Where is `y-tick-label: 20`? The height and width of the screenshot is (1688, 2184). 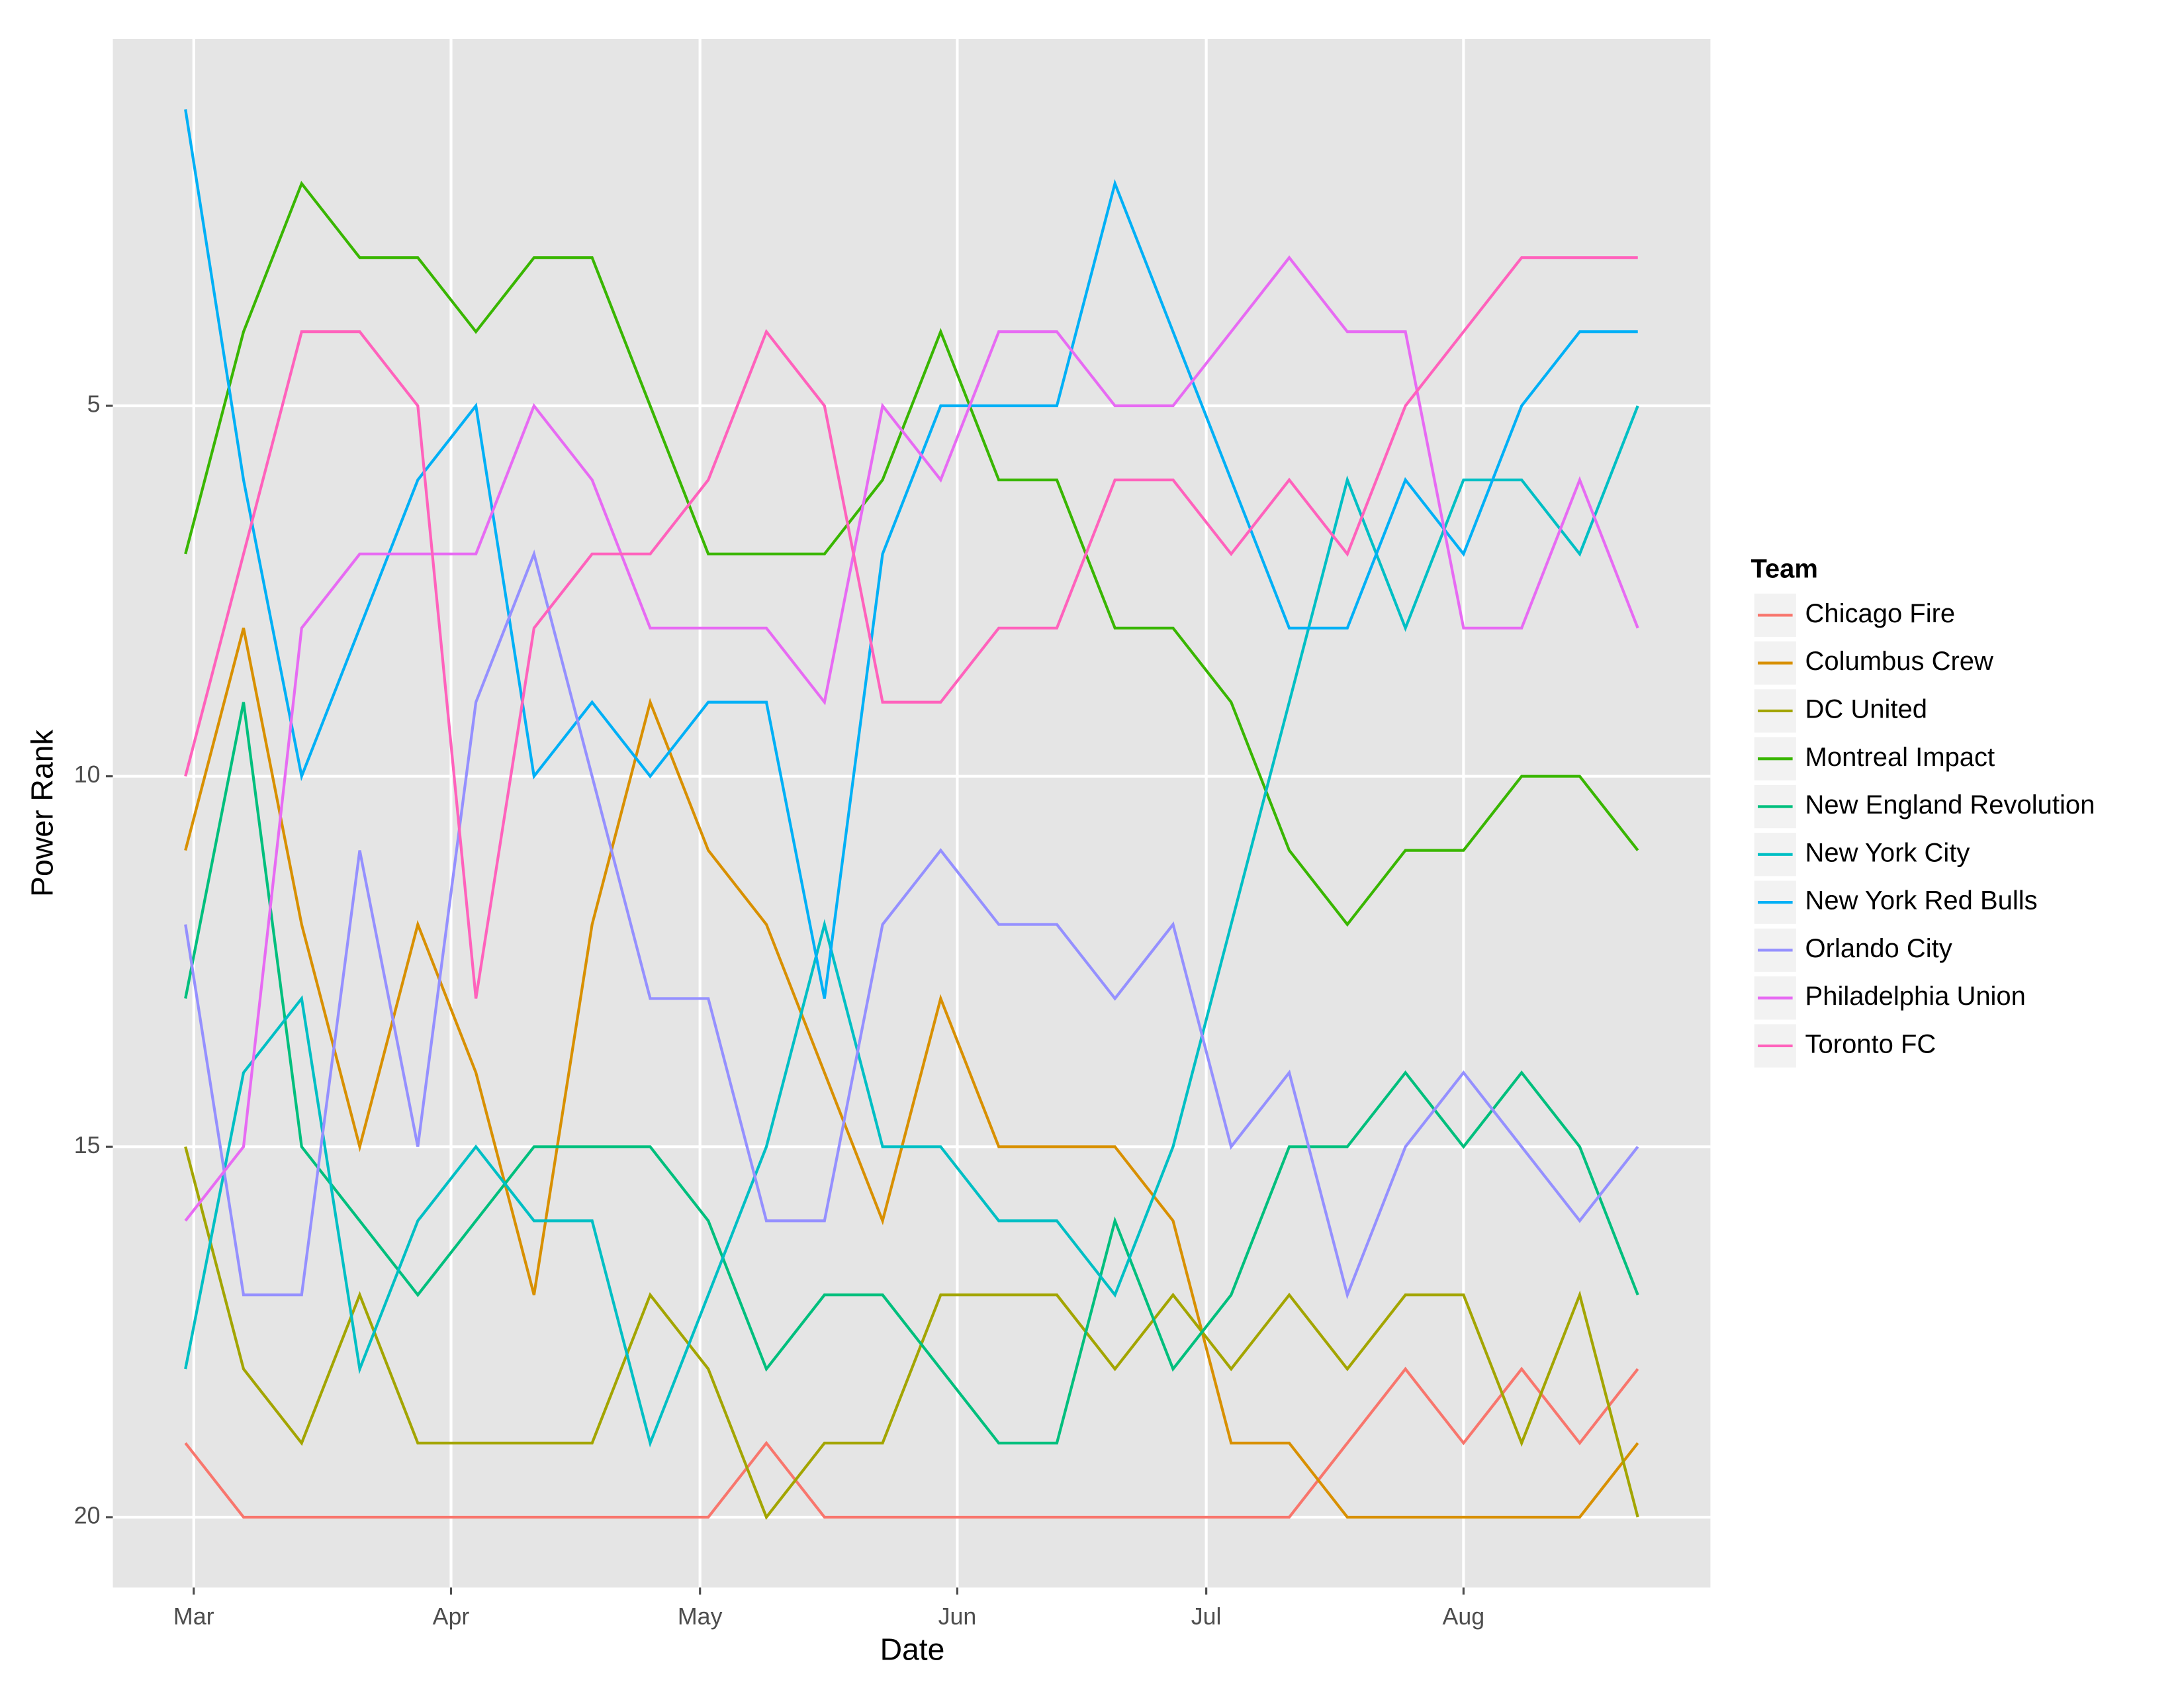 y-tick-label: 20 is located at coordinates (87, 1515).